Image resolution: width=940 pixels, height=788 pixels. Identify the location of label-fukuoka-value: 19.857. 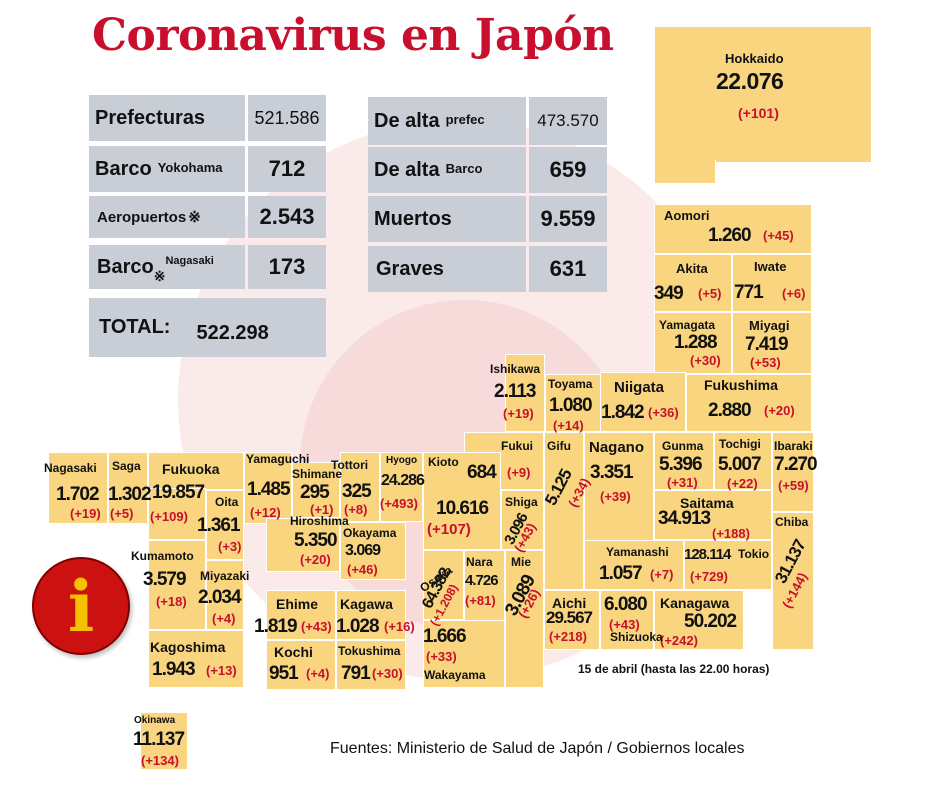
(178, 492).